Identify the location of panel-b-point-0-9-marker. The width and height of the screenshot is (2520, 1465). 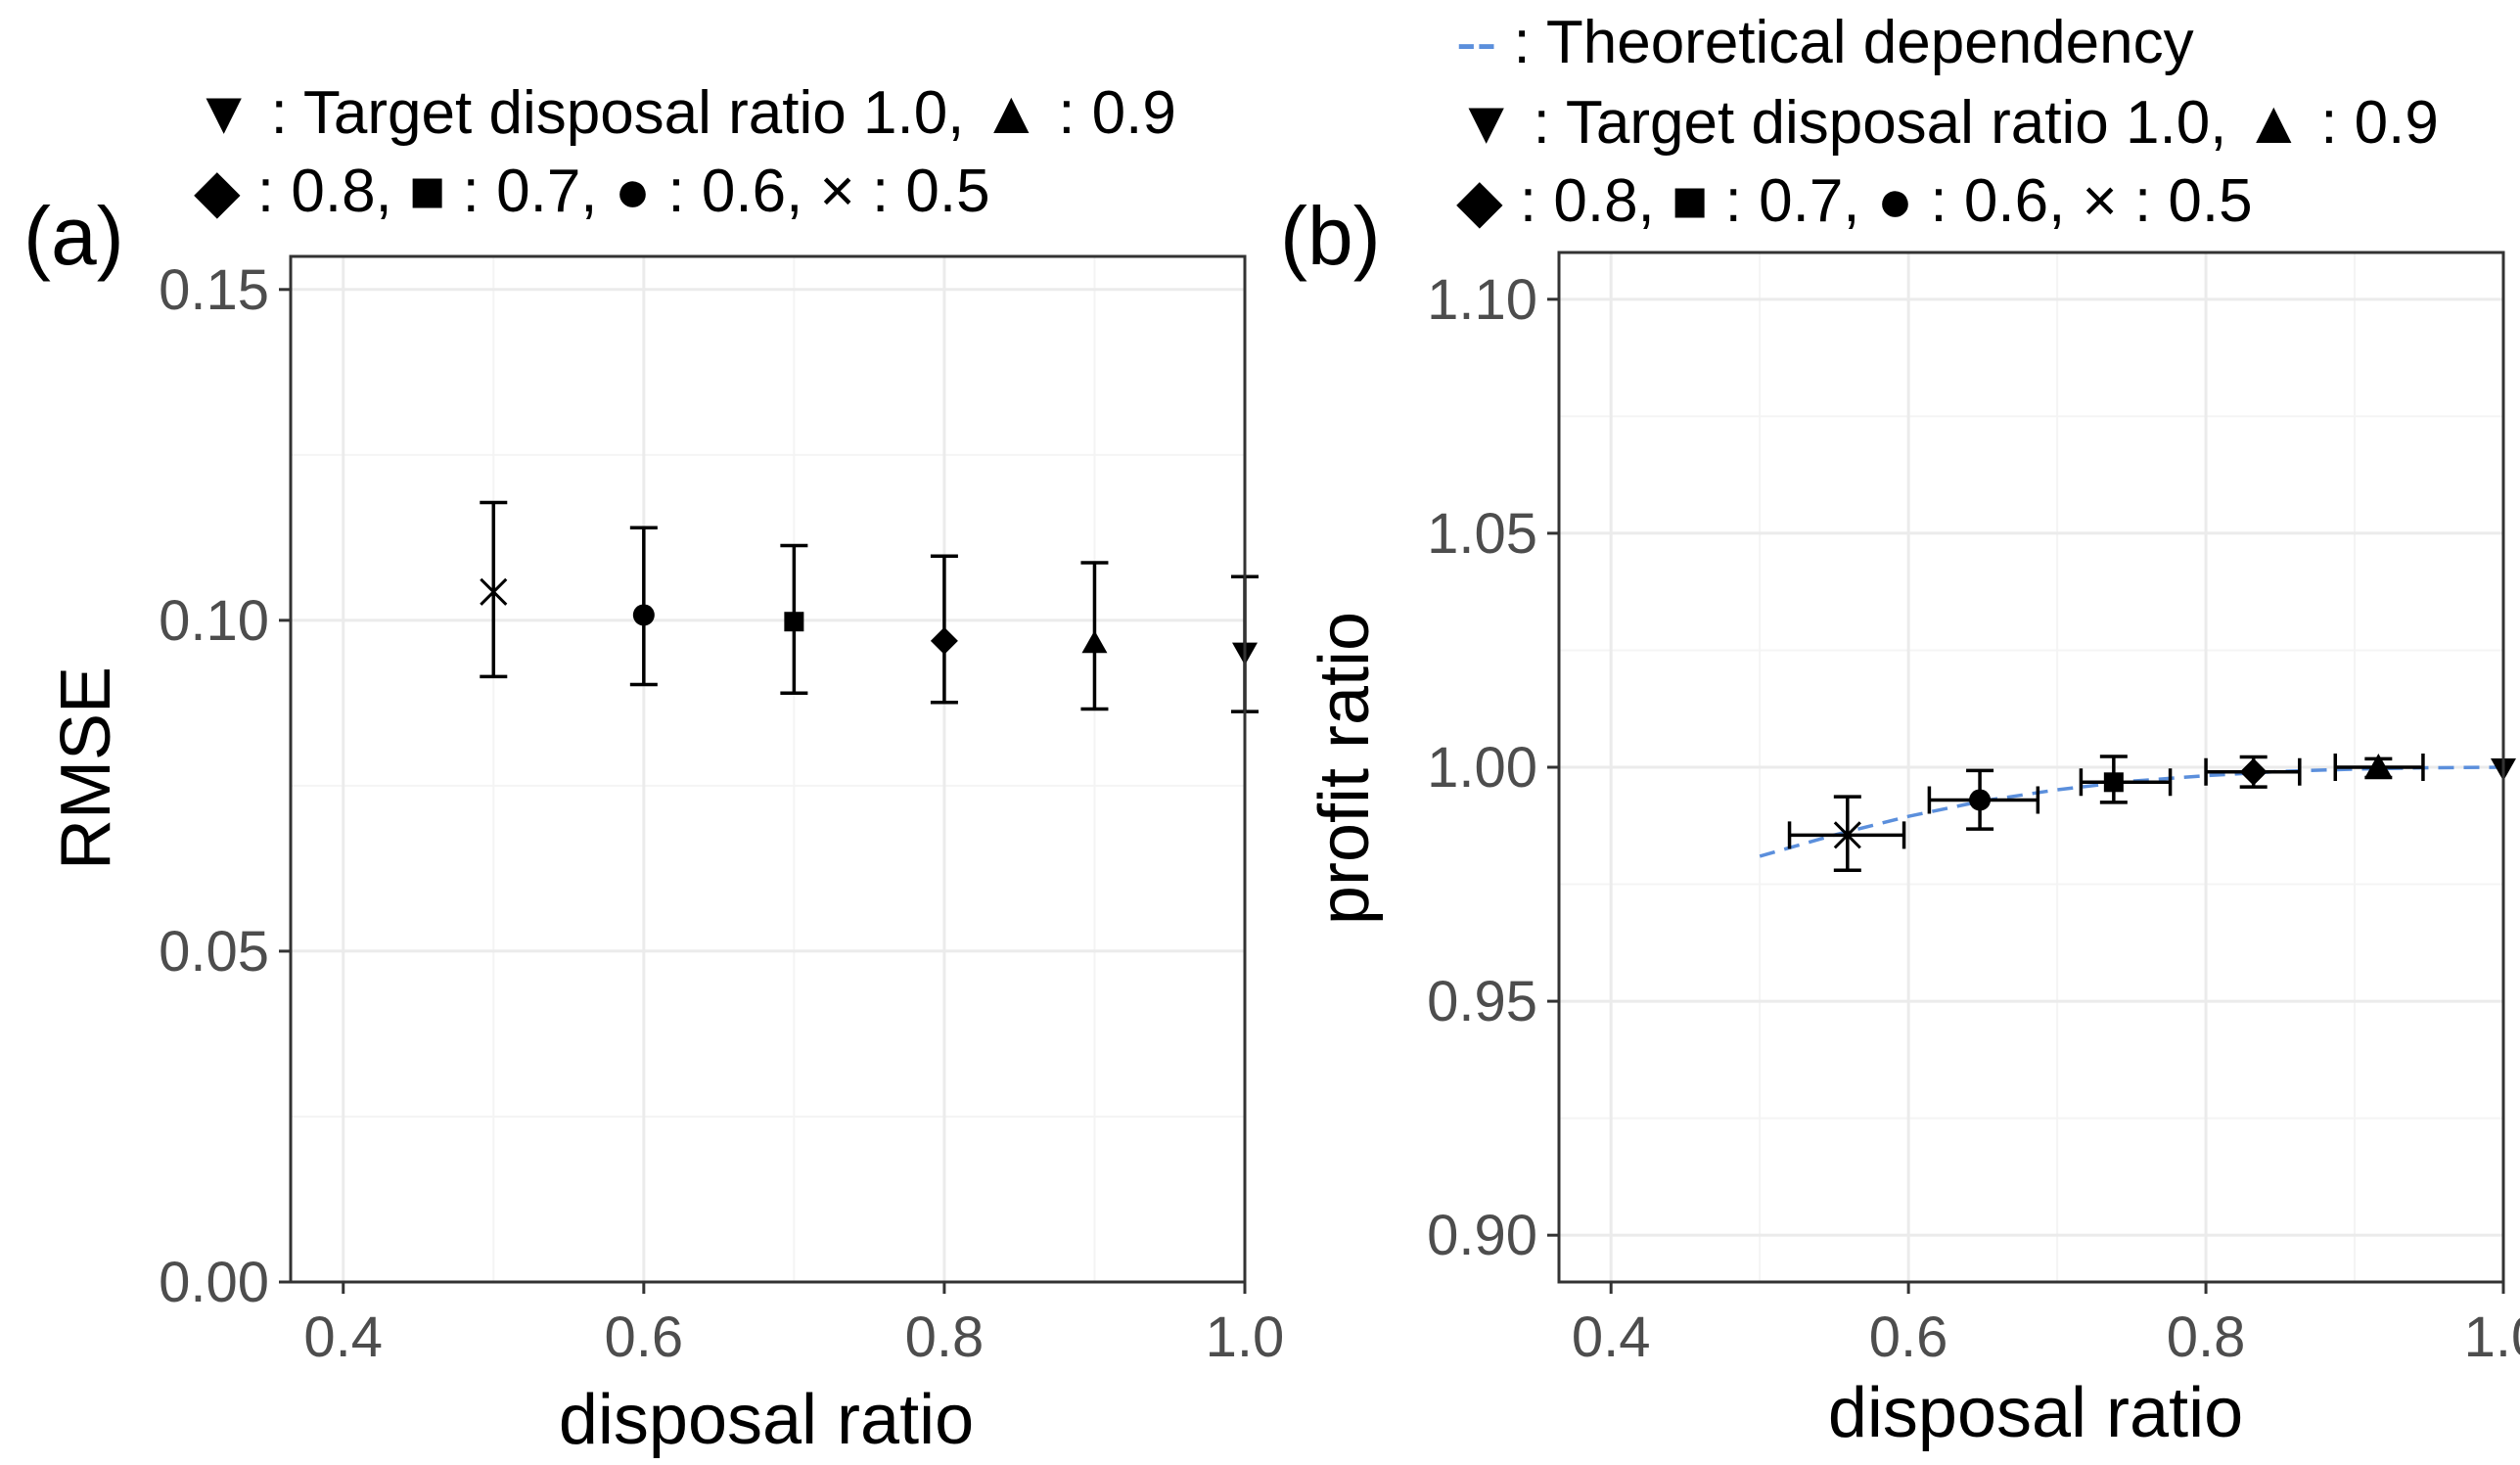
(2378, 765).